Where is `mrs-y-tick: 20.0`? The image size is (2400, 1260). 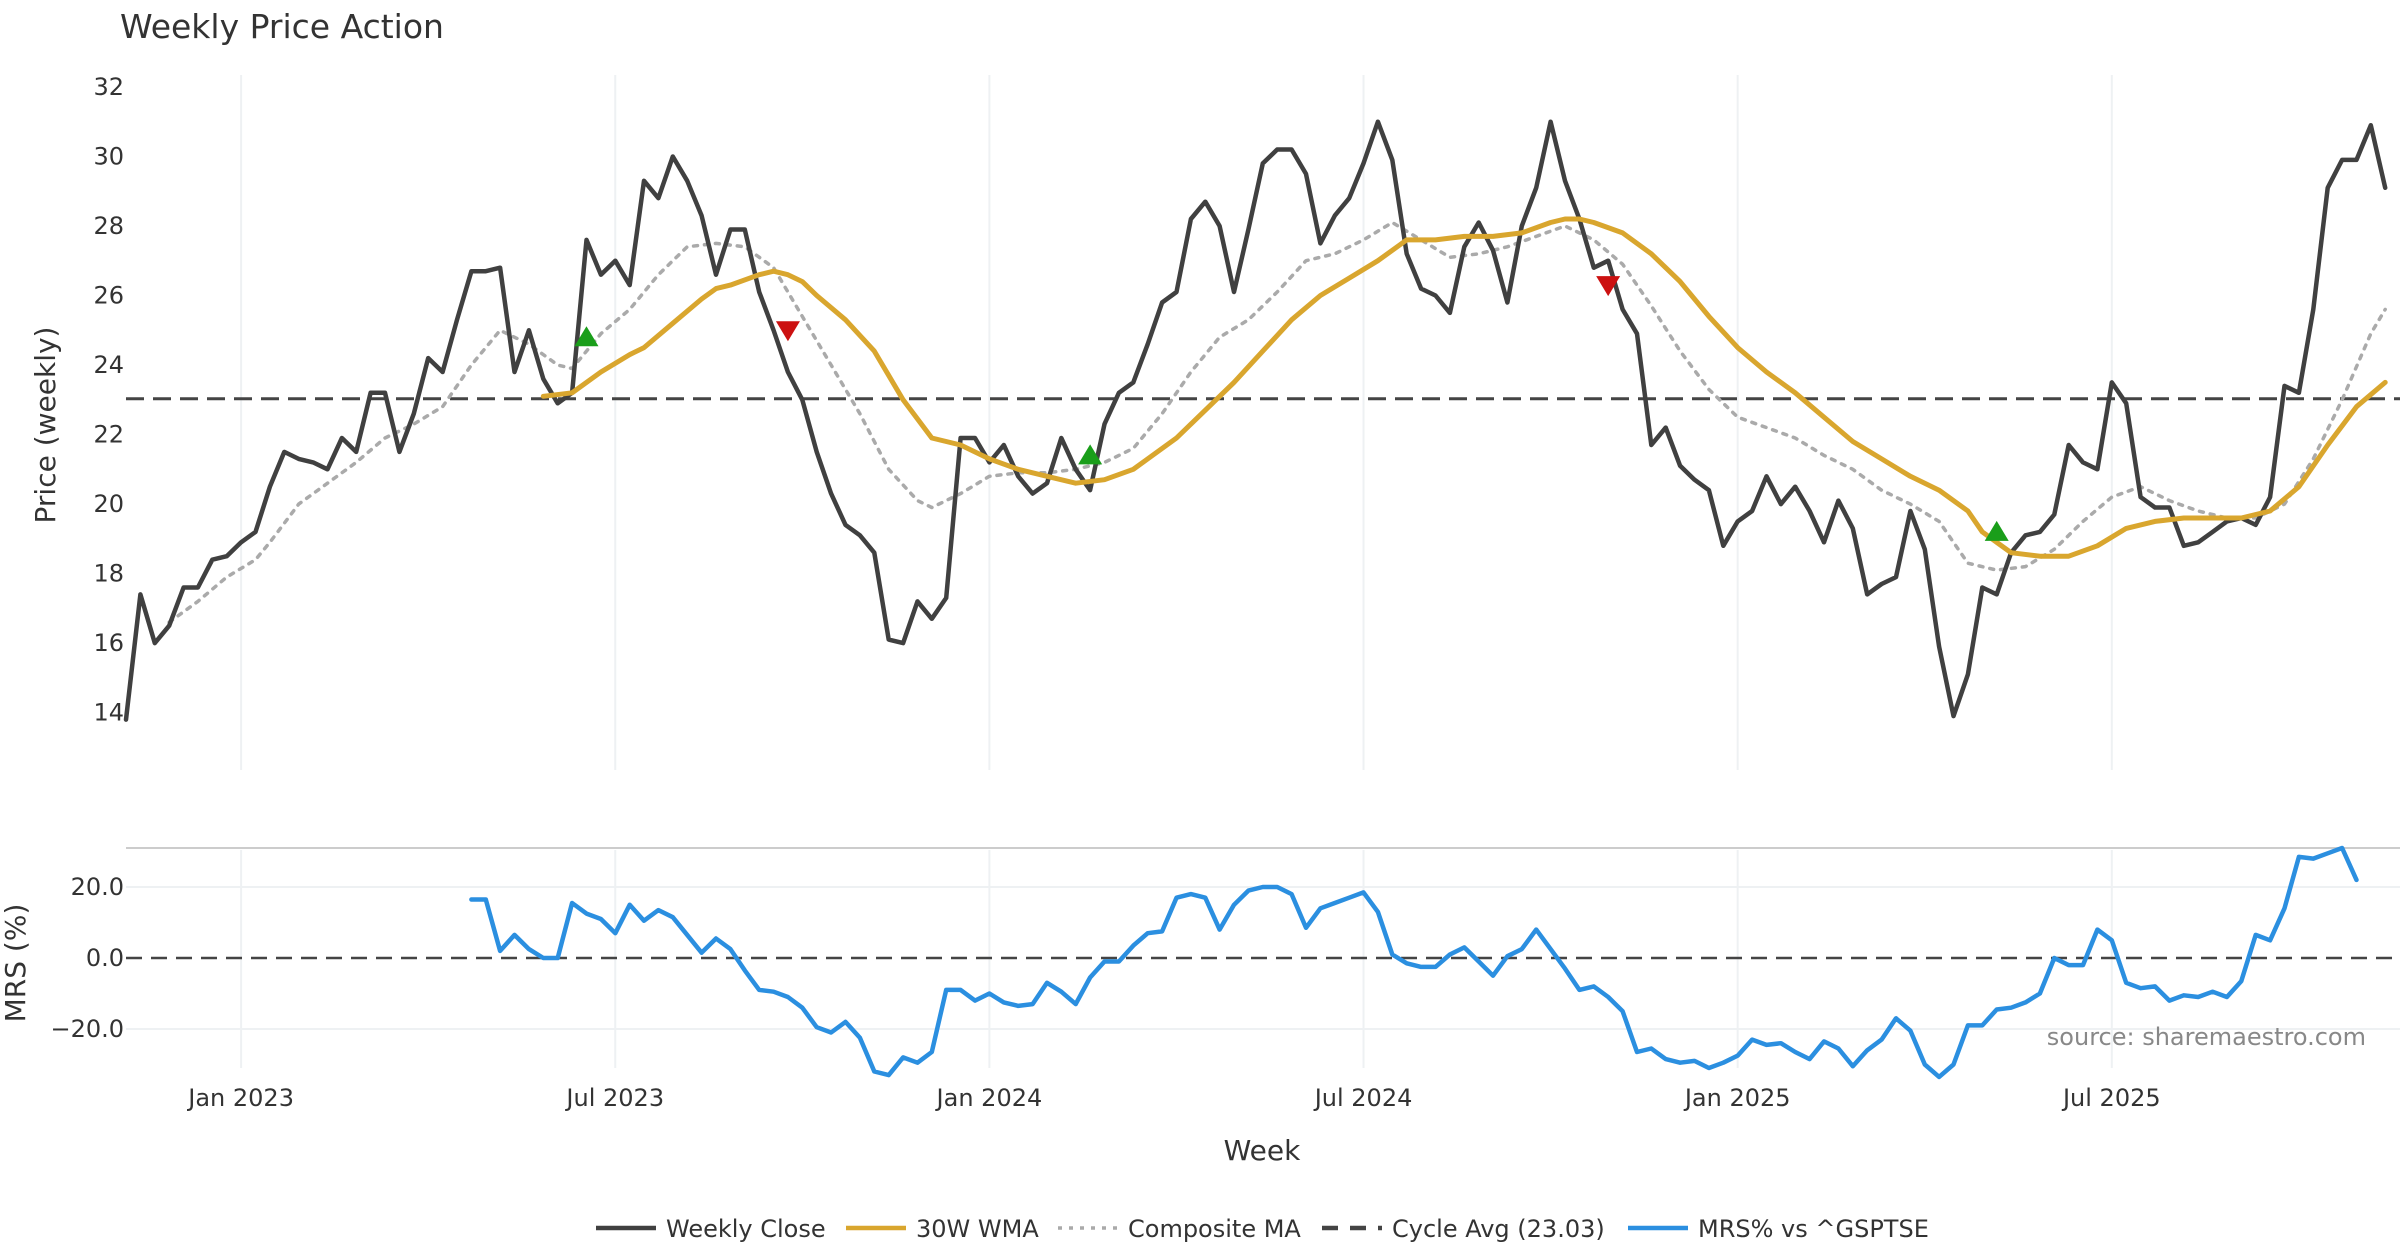
mrs-y-tick: 20.0 is located at coordinates (97, 887).